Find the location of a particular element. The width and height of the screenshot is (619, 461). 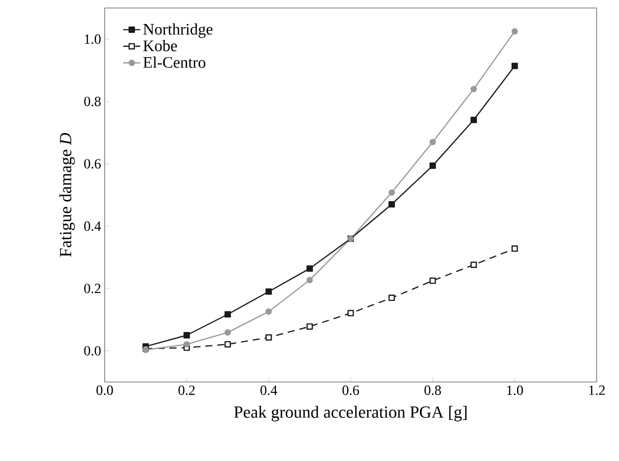

y-tick-label: 0.6 is located at coordinates (92, 164).